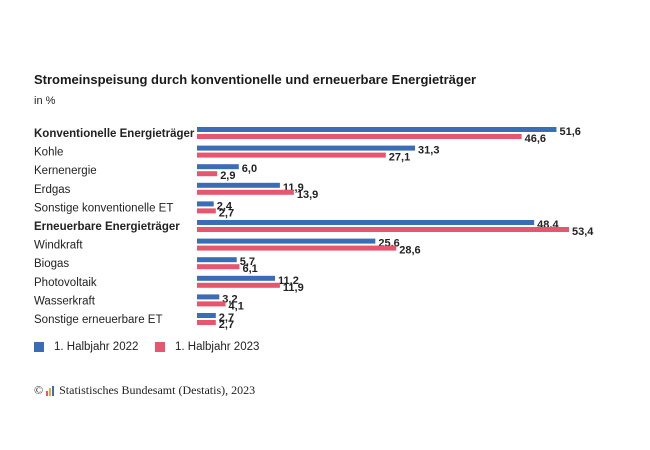  Describe the element at coordinates (218, 267) in the screenshot. I see `bar-biogas-2023` at that location.